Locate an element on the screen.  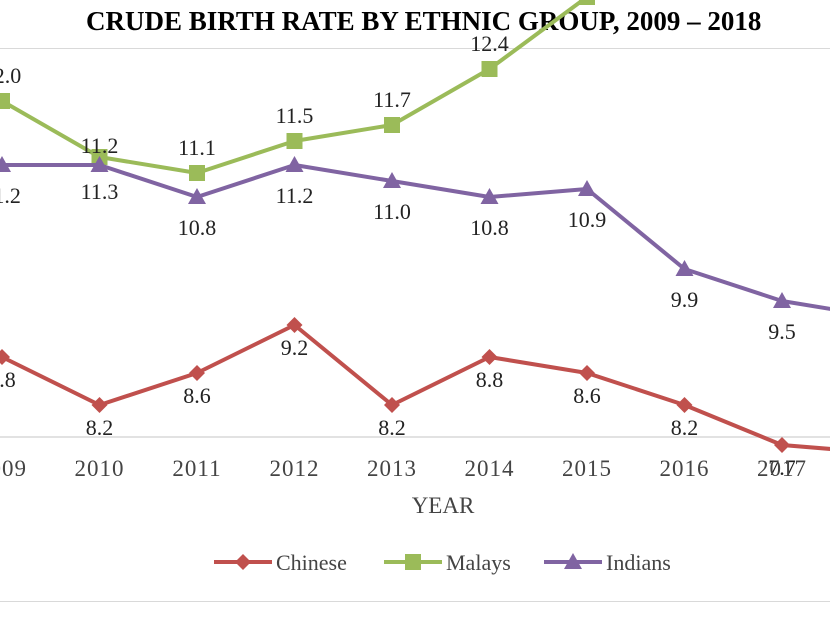
indians-data-label: 9.5 is located at coordinates (782, 331).